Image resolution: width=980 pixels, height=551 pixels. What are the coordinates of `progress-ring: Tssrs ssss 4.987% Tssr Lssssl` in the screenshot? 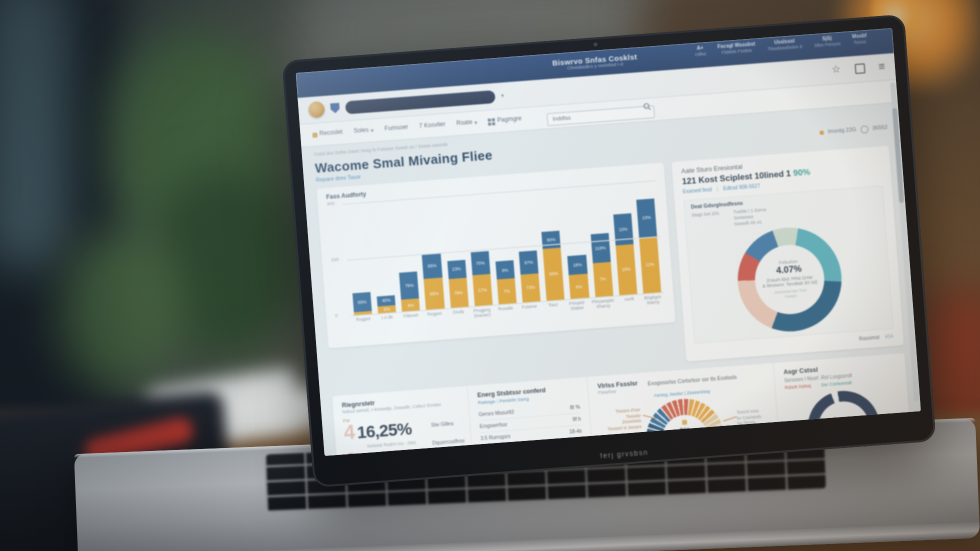 It's located at (844, 422).